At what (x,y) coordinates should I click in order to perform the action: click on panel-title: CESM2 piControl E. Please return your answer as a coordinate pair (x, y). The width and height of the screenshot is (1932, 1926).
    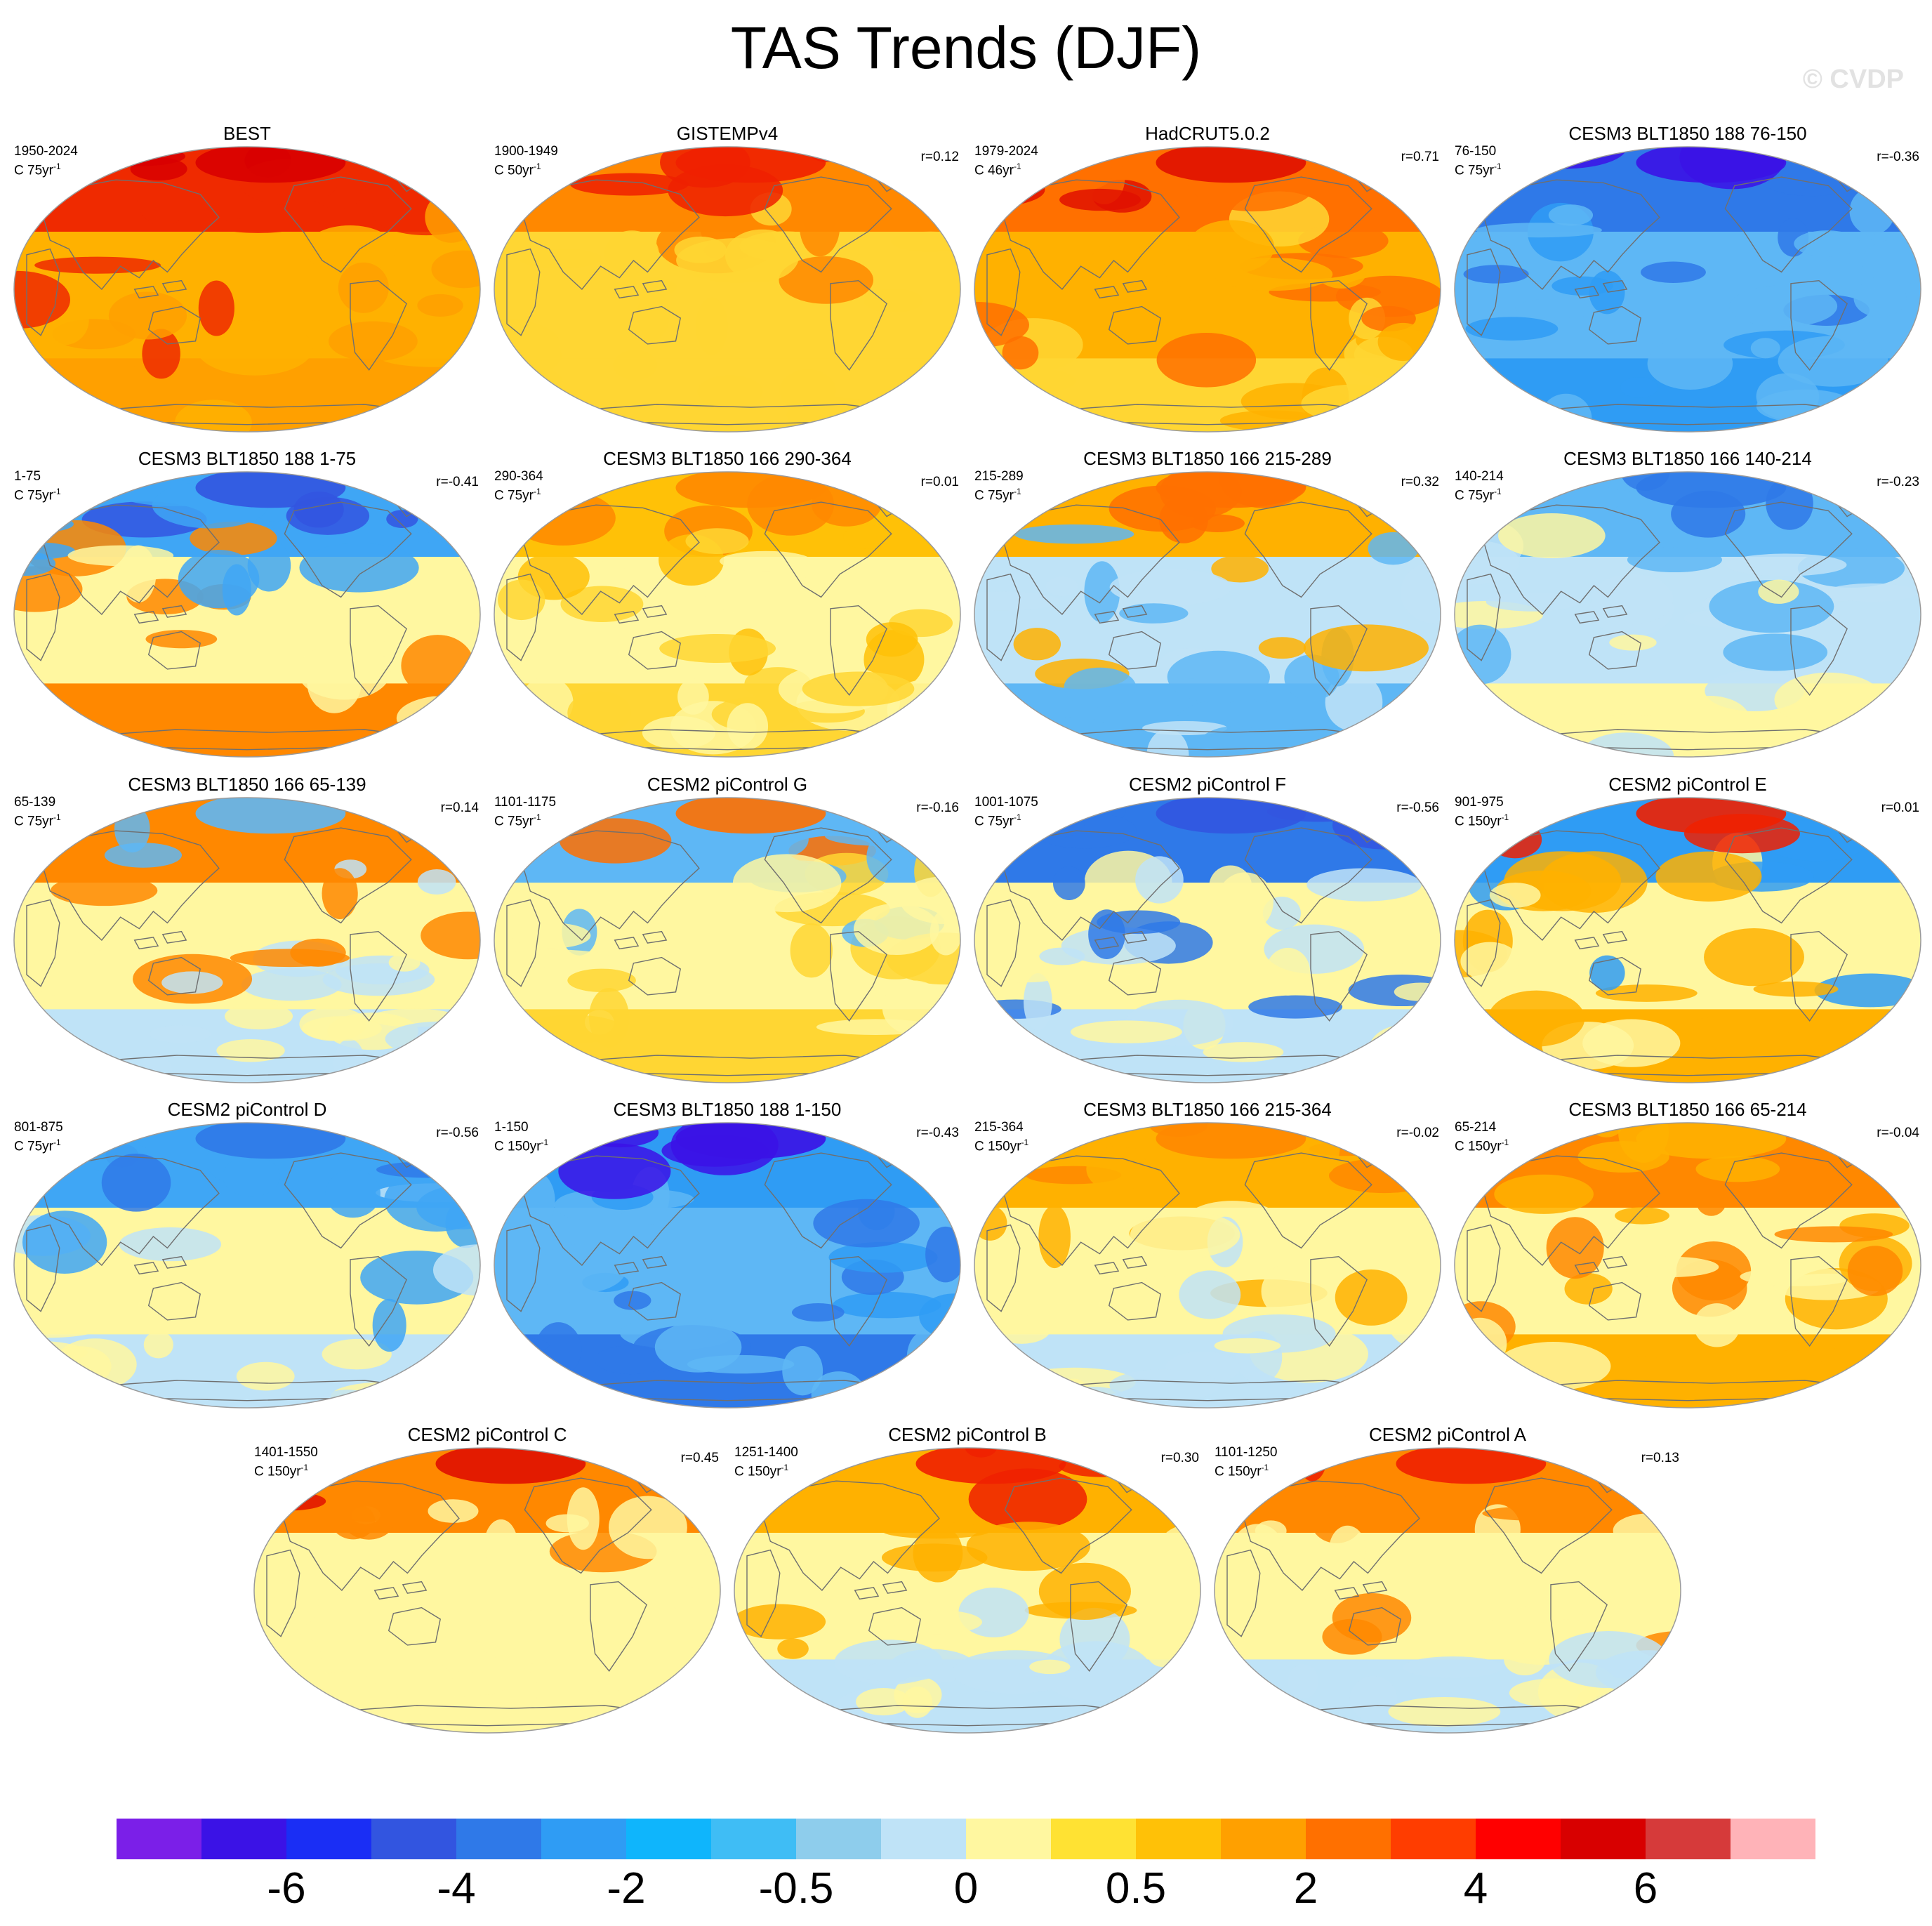
    Looking at the image, I should click on (1687, 785).